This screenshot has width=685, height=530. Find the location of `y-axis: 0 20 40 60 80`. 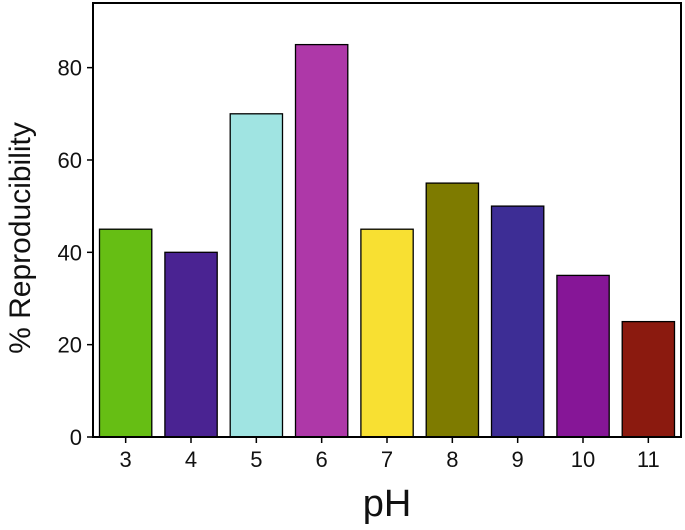

y-axis: 0 20 40 60 80 is located at coordinates (75, 253).